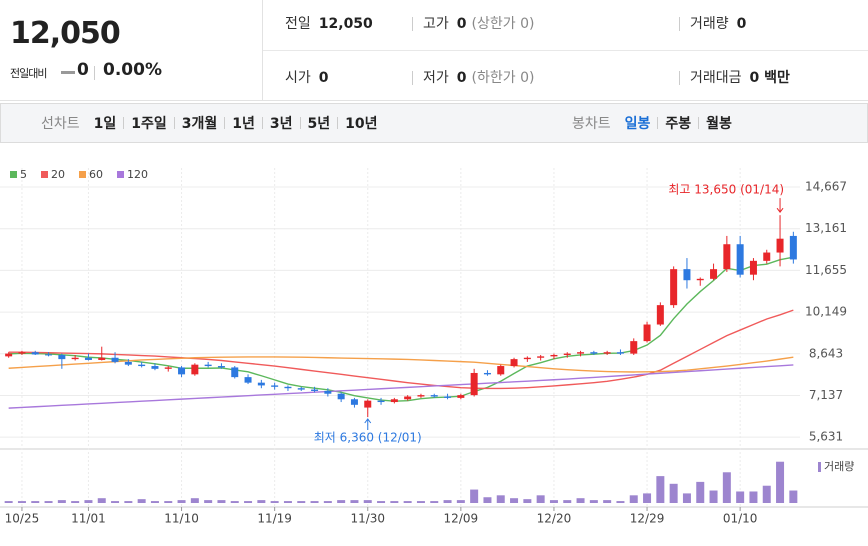 Image resolution: width=868 pixels, height=546 pixels. What do you see at coordinates (647, 519) in the screenshot?
I see `x-tick-label: 12/29` at bounding box center [647, 519].